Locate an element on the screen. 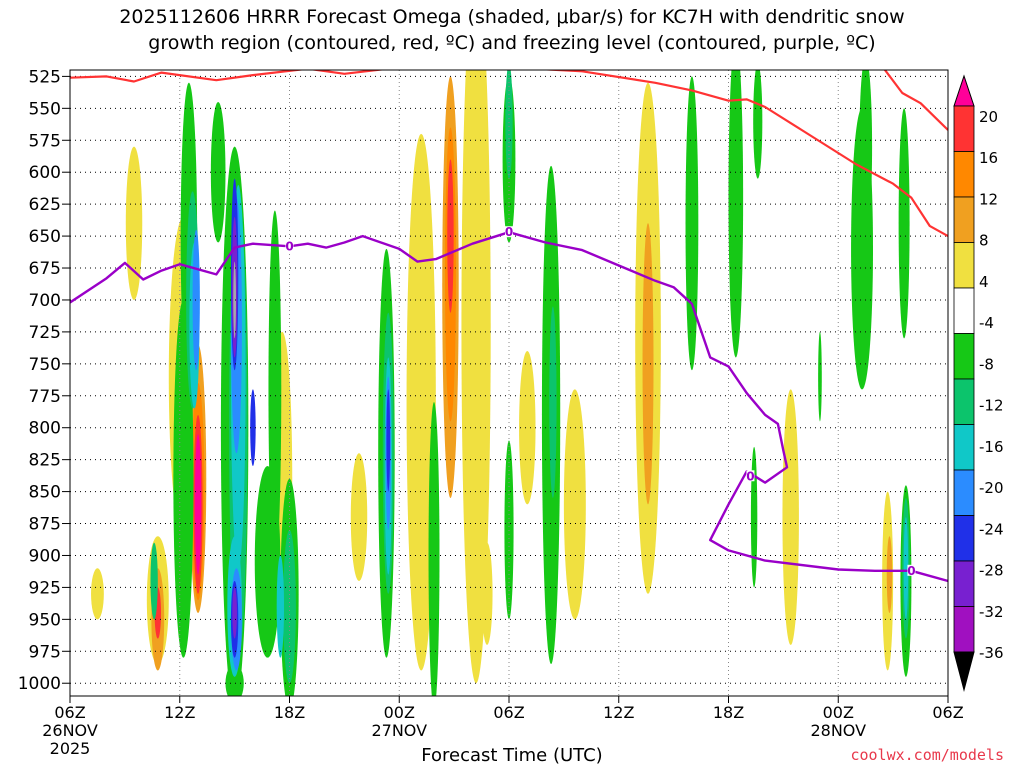 The image size is (1024, 768). colorbar-label-12: -32 is located at coordinates (991, 612).